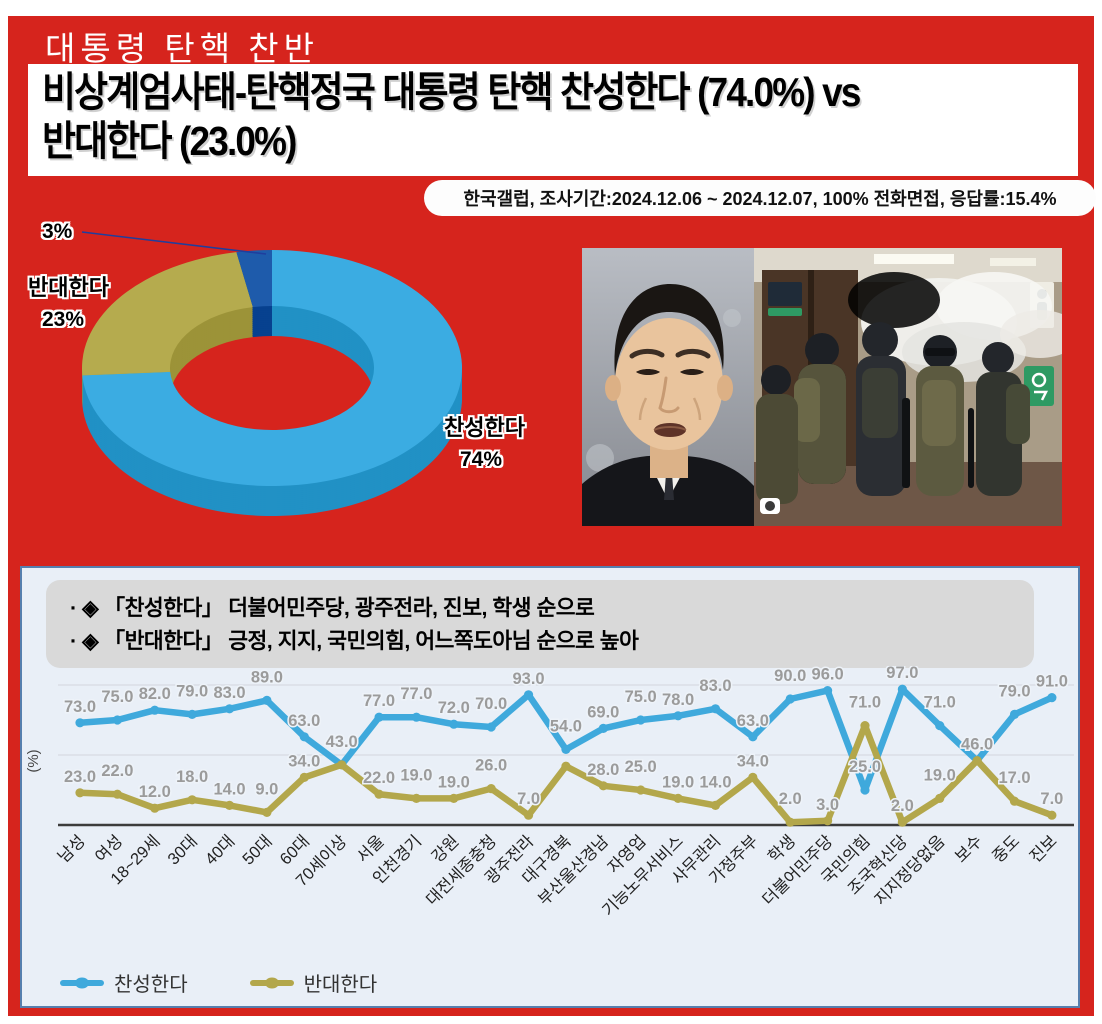  I want to click on category-label-보수: 보수, so click(969, 849).